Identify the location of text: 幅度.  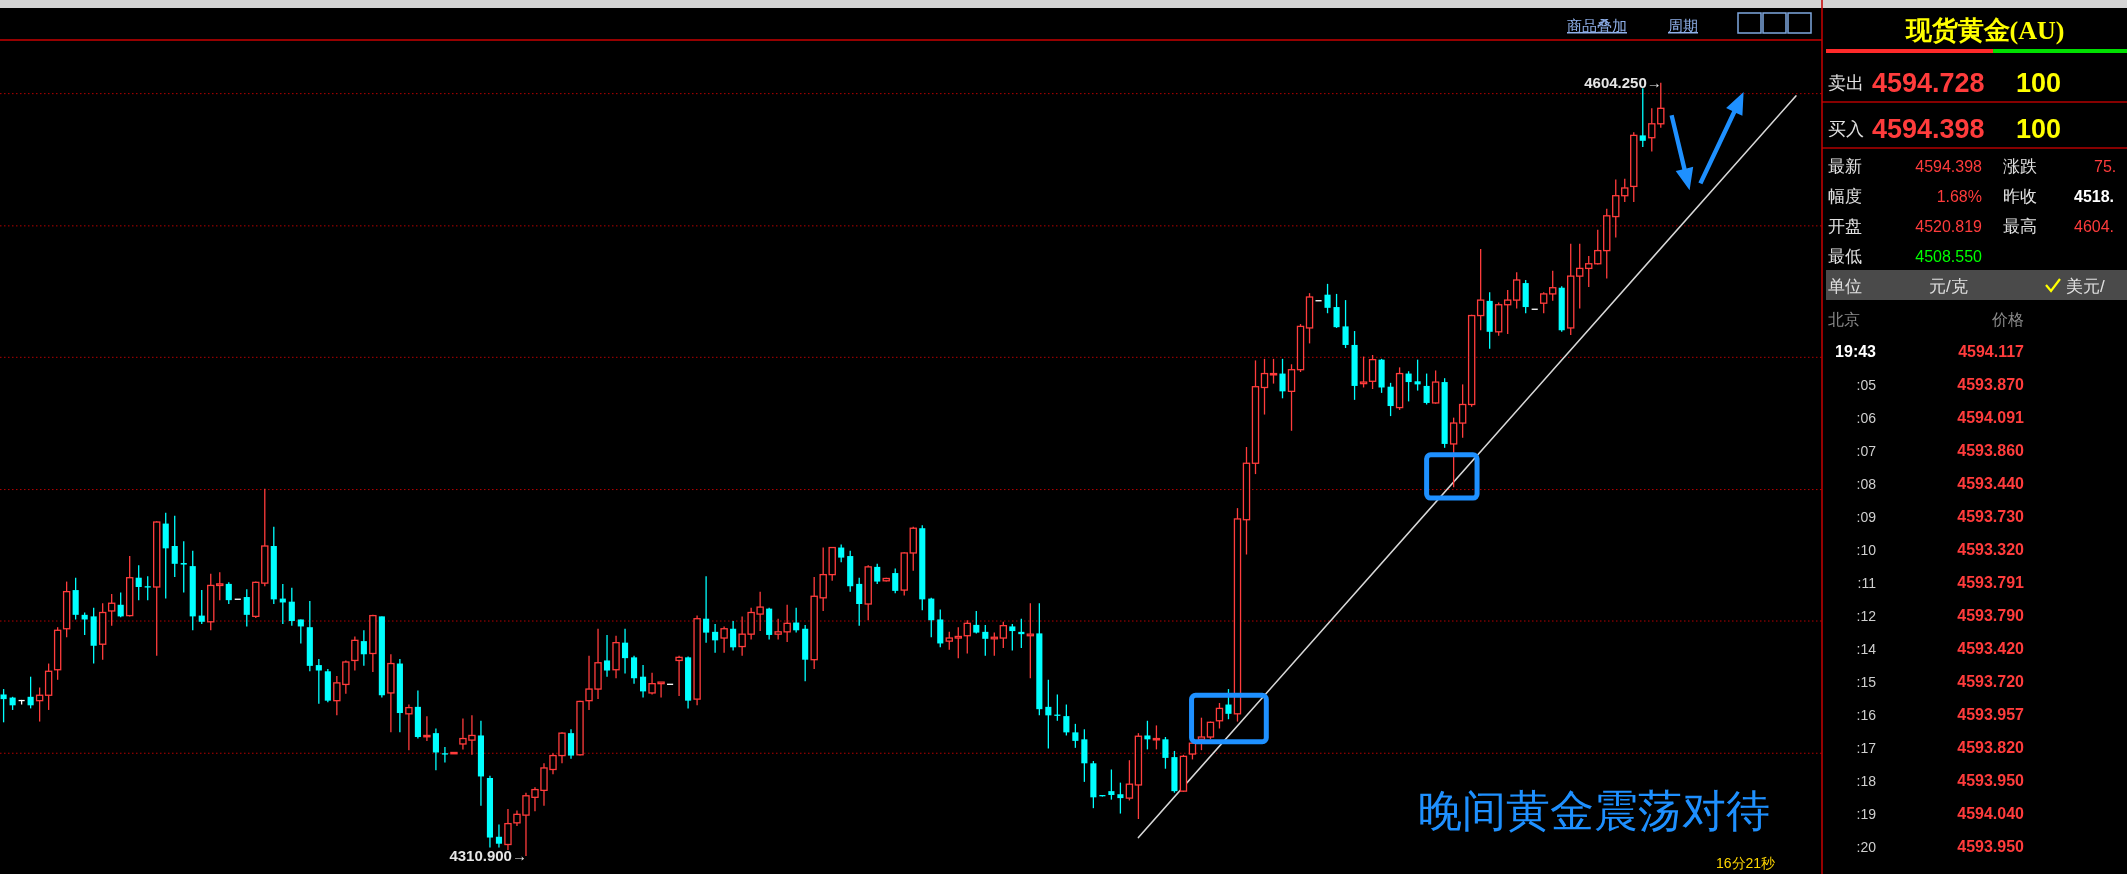
(1845, 196).